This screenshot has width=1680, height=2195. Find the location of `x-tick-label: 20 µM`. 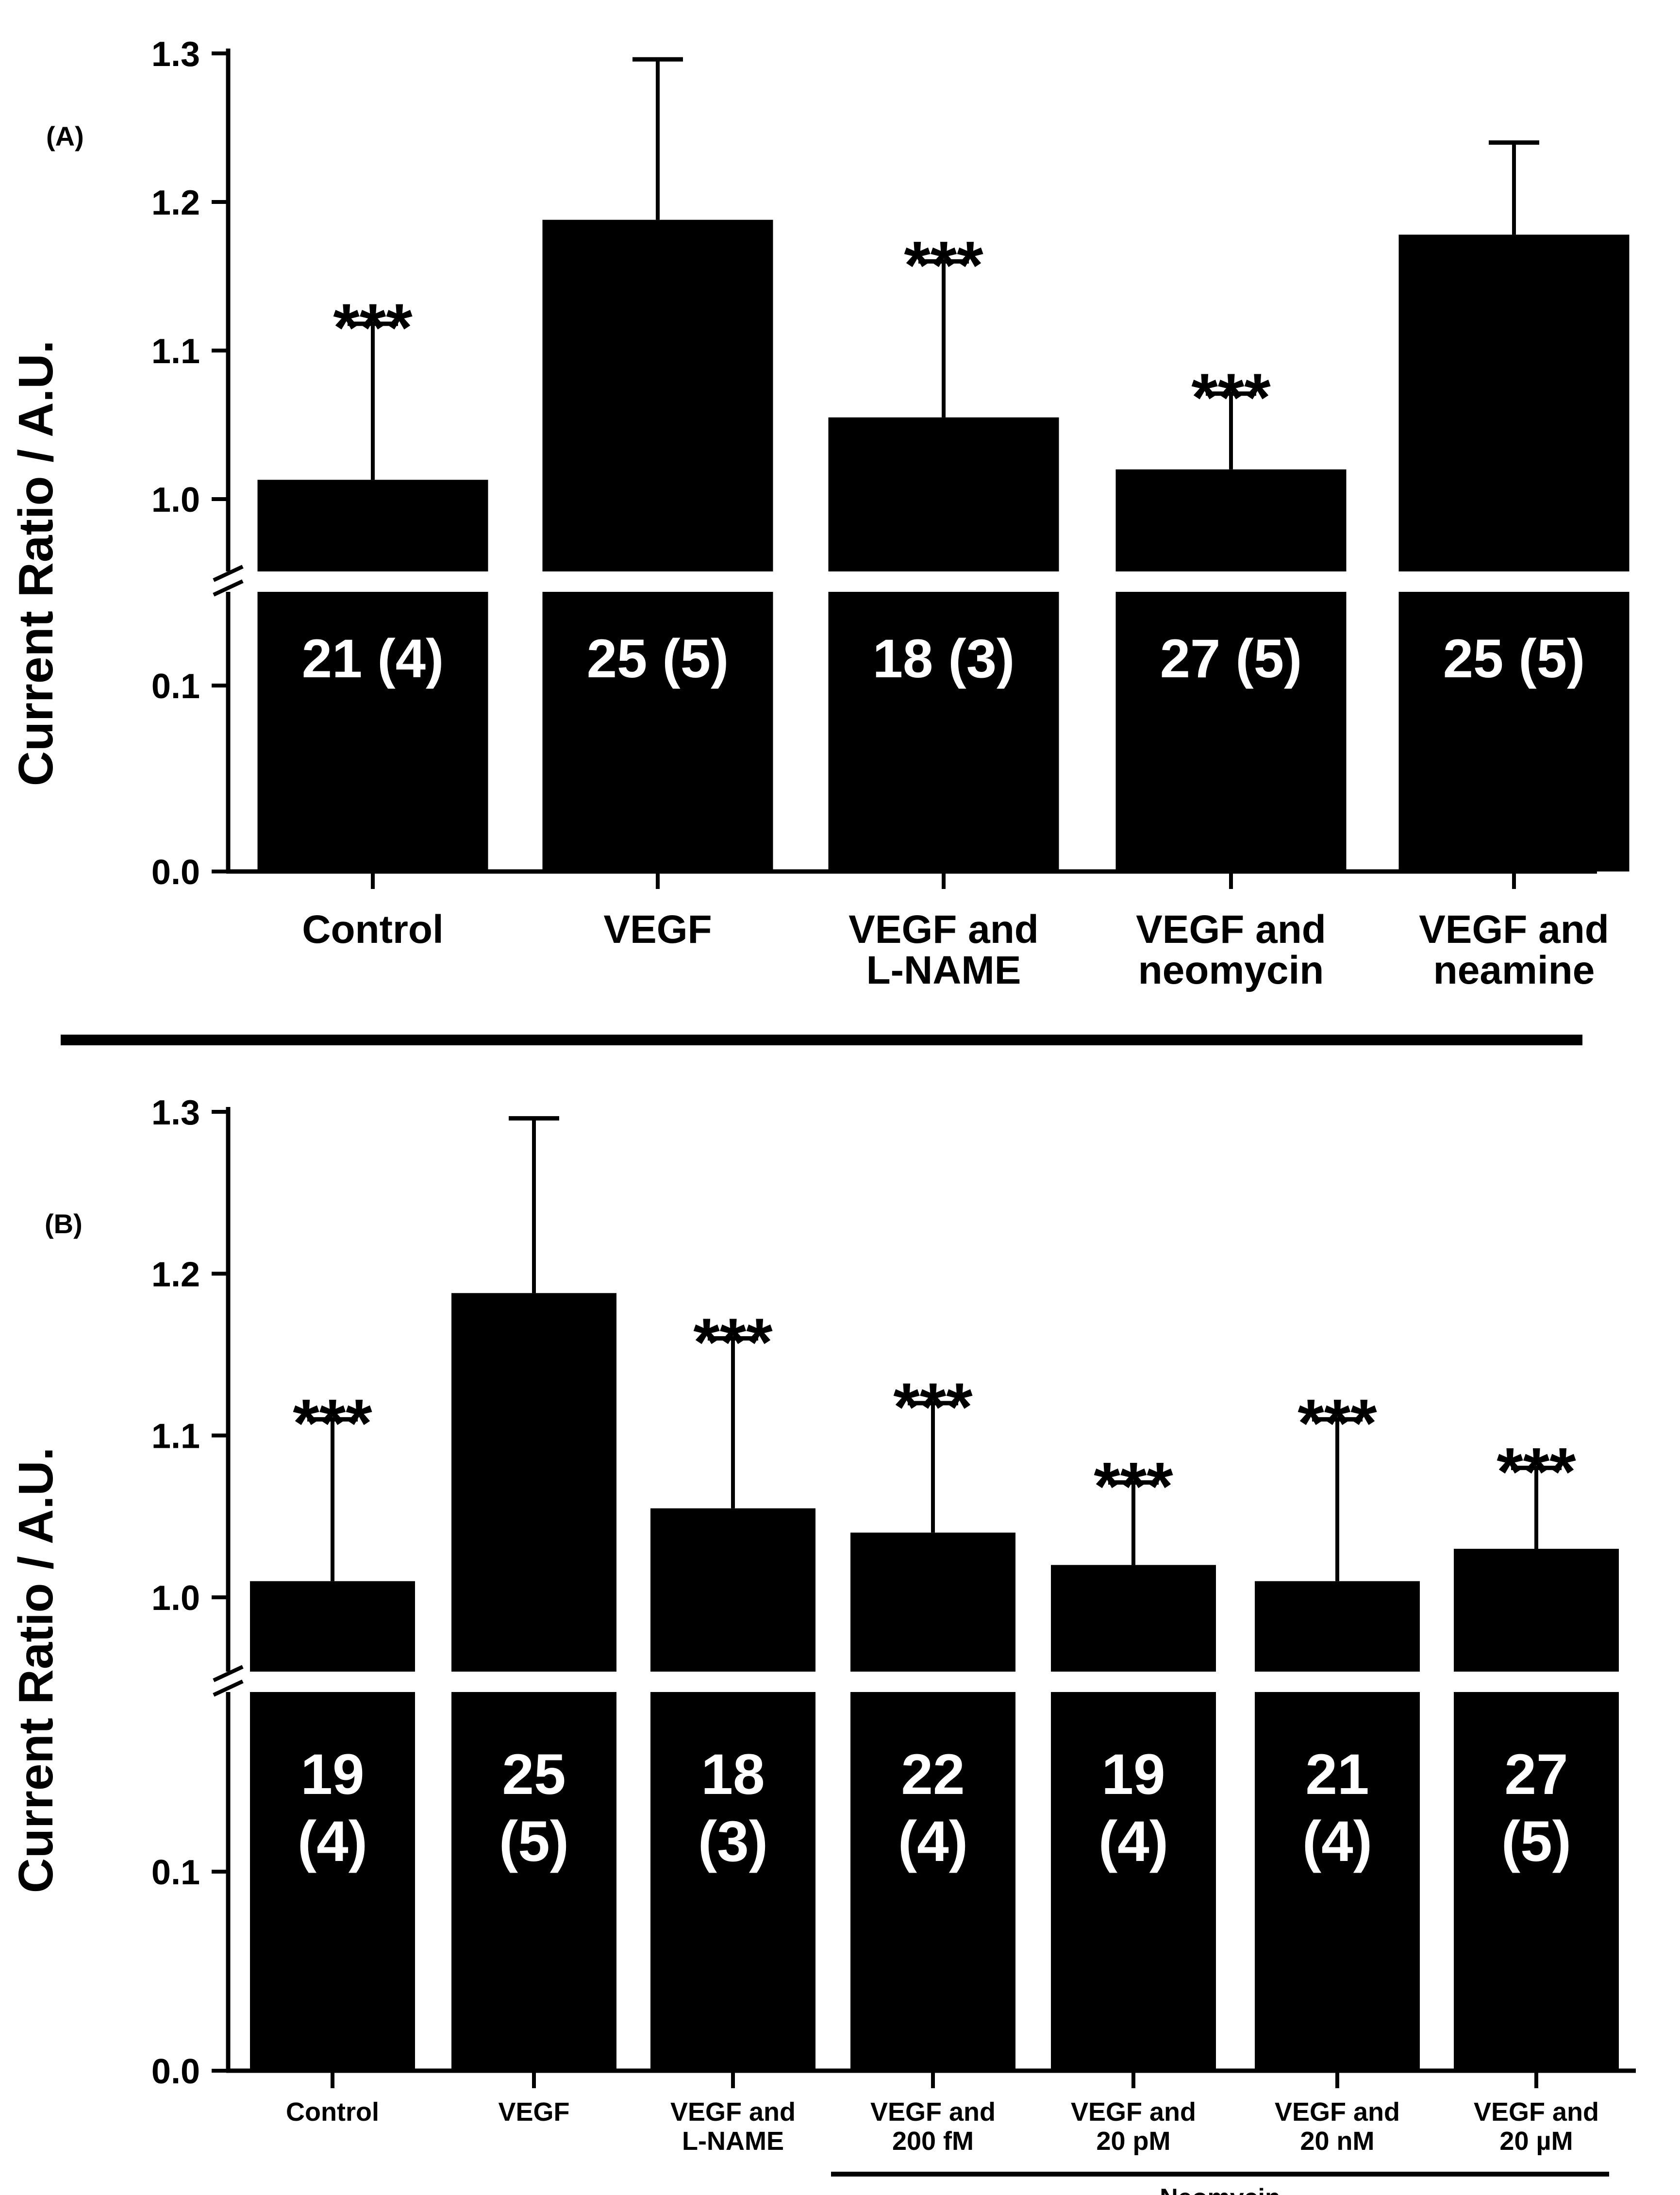

x-tick-label: 20 µM is located at coordinates (1536, 2141).